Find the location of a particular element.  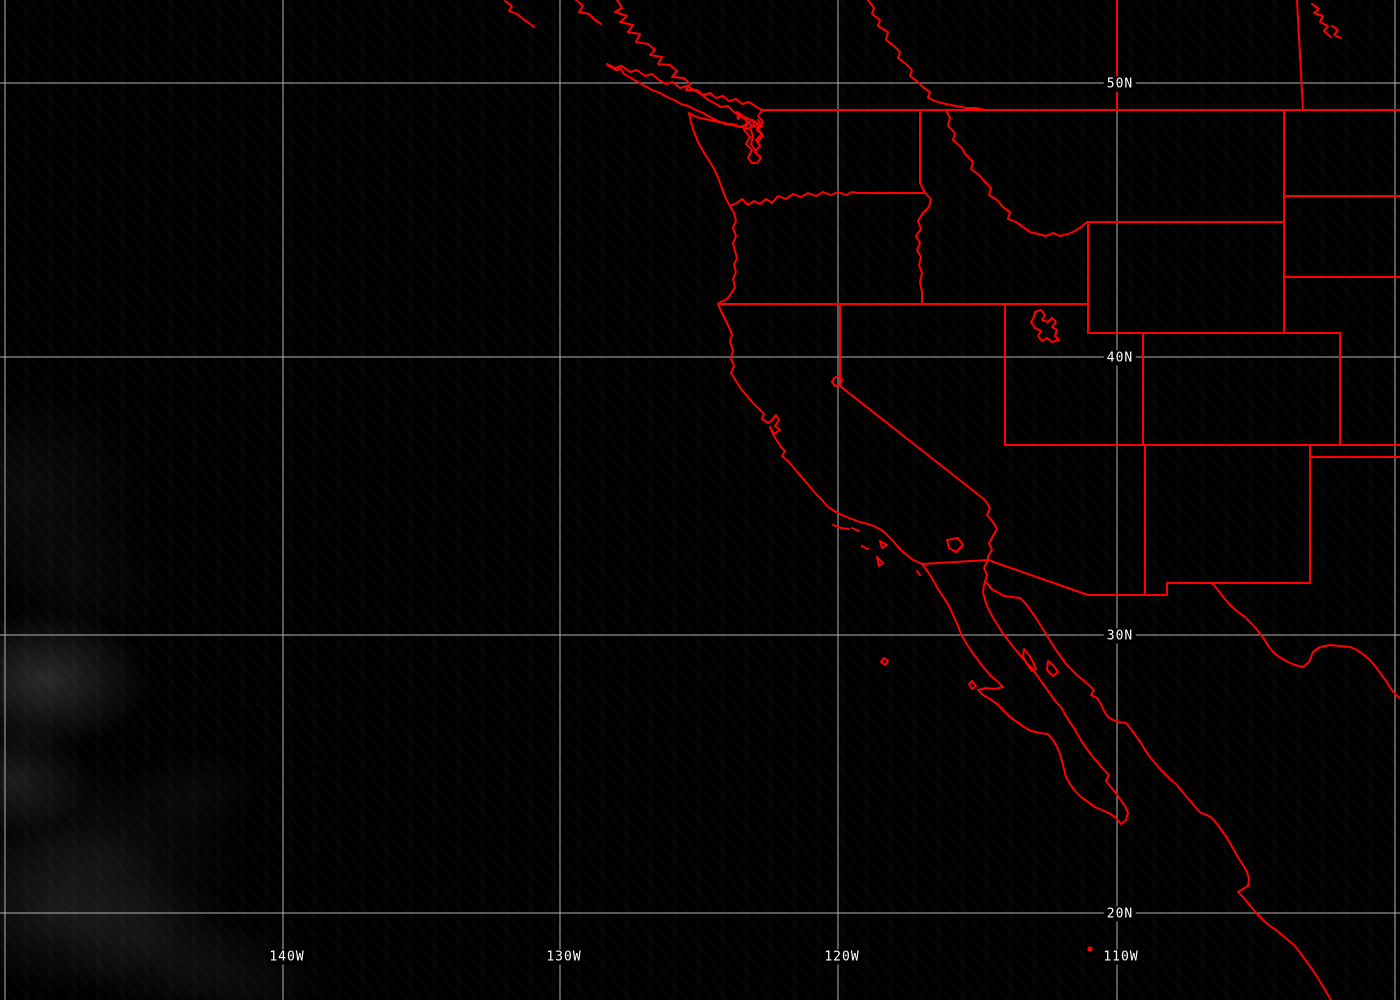

latitude-label-40n: 40N is located at coordinates (1120, 358).